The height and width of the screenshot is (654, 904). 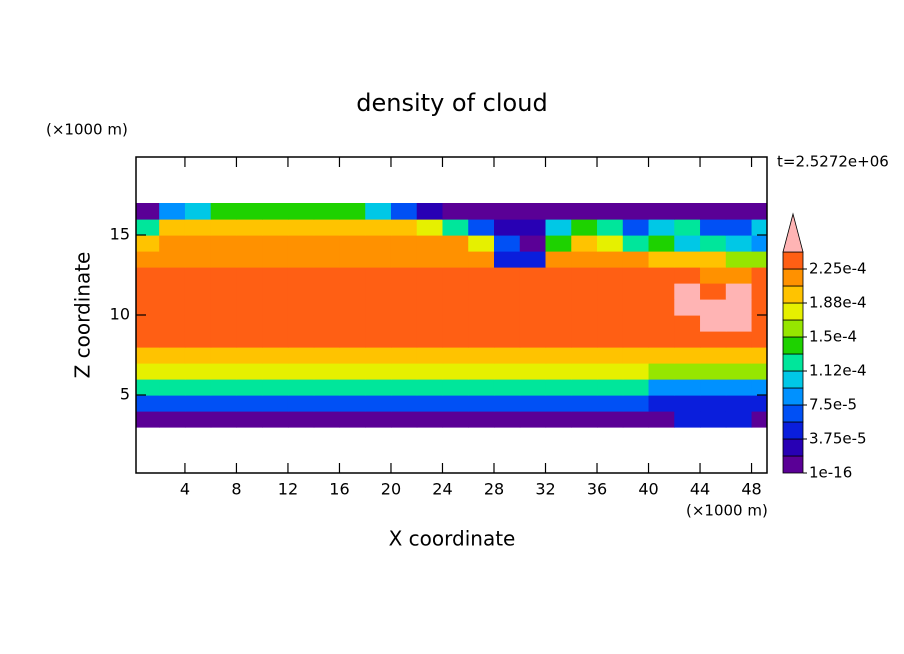 I want to click on colorbar-tick-label: 7.5e-5, so click(x=833, y=405).